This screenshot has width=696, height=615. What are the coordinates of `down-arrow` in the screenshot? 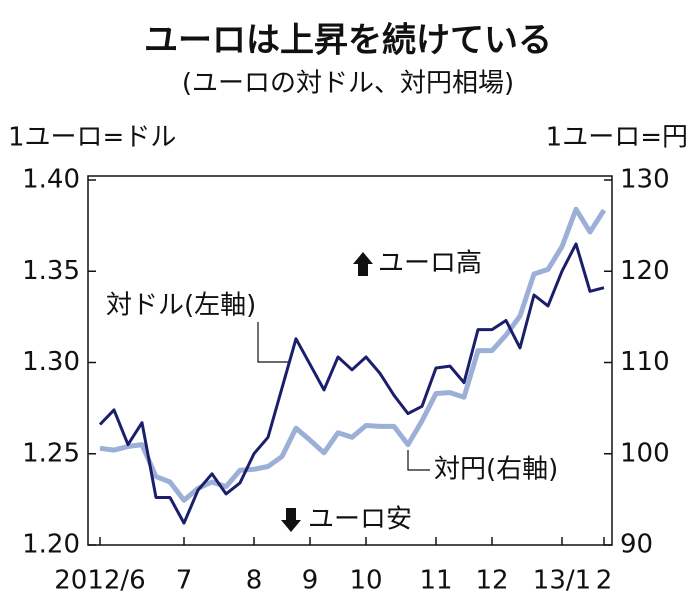 It's located at (291, 520).